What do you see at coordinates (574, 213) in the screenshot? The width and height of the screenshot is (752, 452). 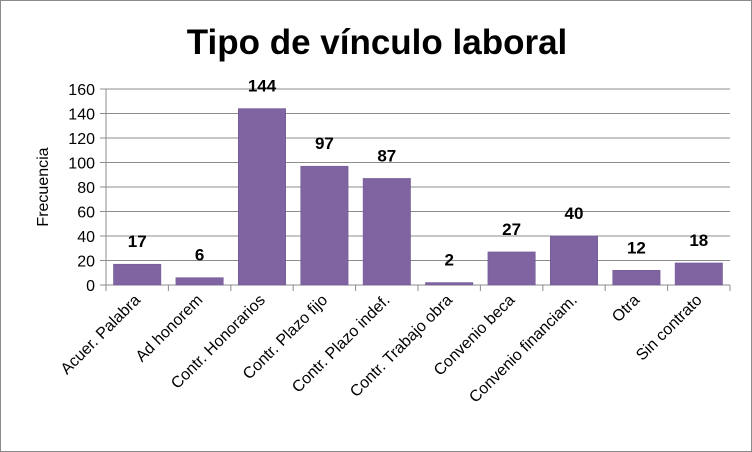 I see `data-label: 40` at bounding box center [574, 213].